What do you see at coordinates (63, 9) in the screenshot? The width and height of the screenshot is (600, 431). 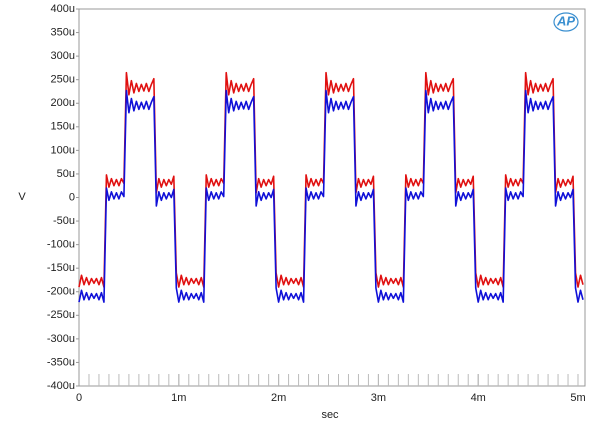 I see `y-tick-label: 400u` at bounding box center [63, 9].